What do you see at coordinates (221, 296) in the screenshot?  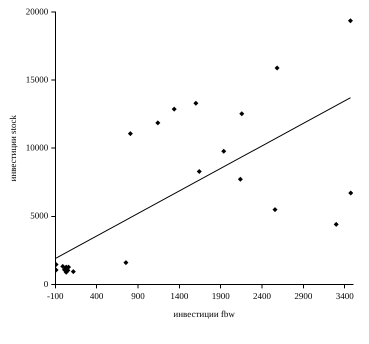 I see `x-tick-label: 1900` at bounding box center [221, 296].